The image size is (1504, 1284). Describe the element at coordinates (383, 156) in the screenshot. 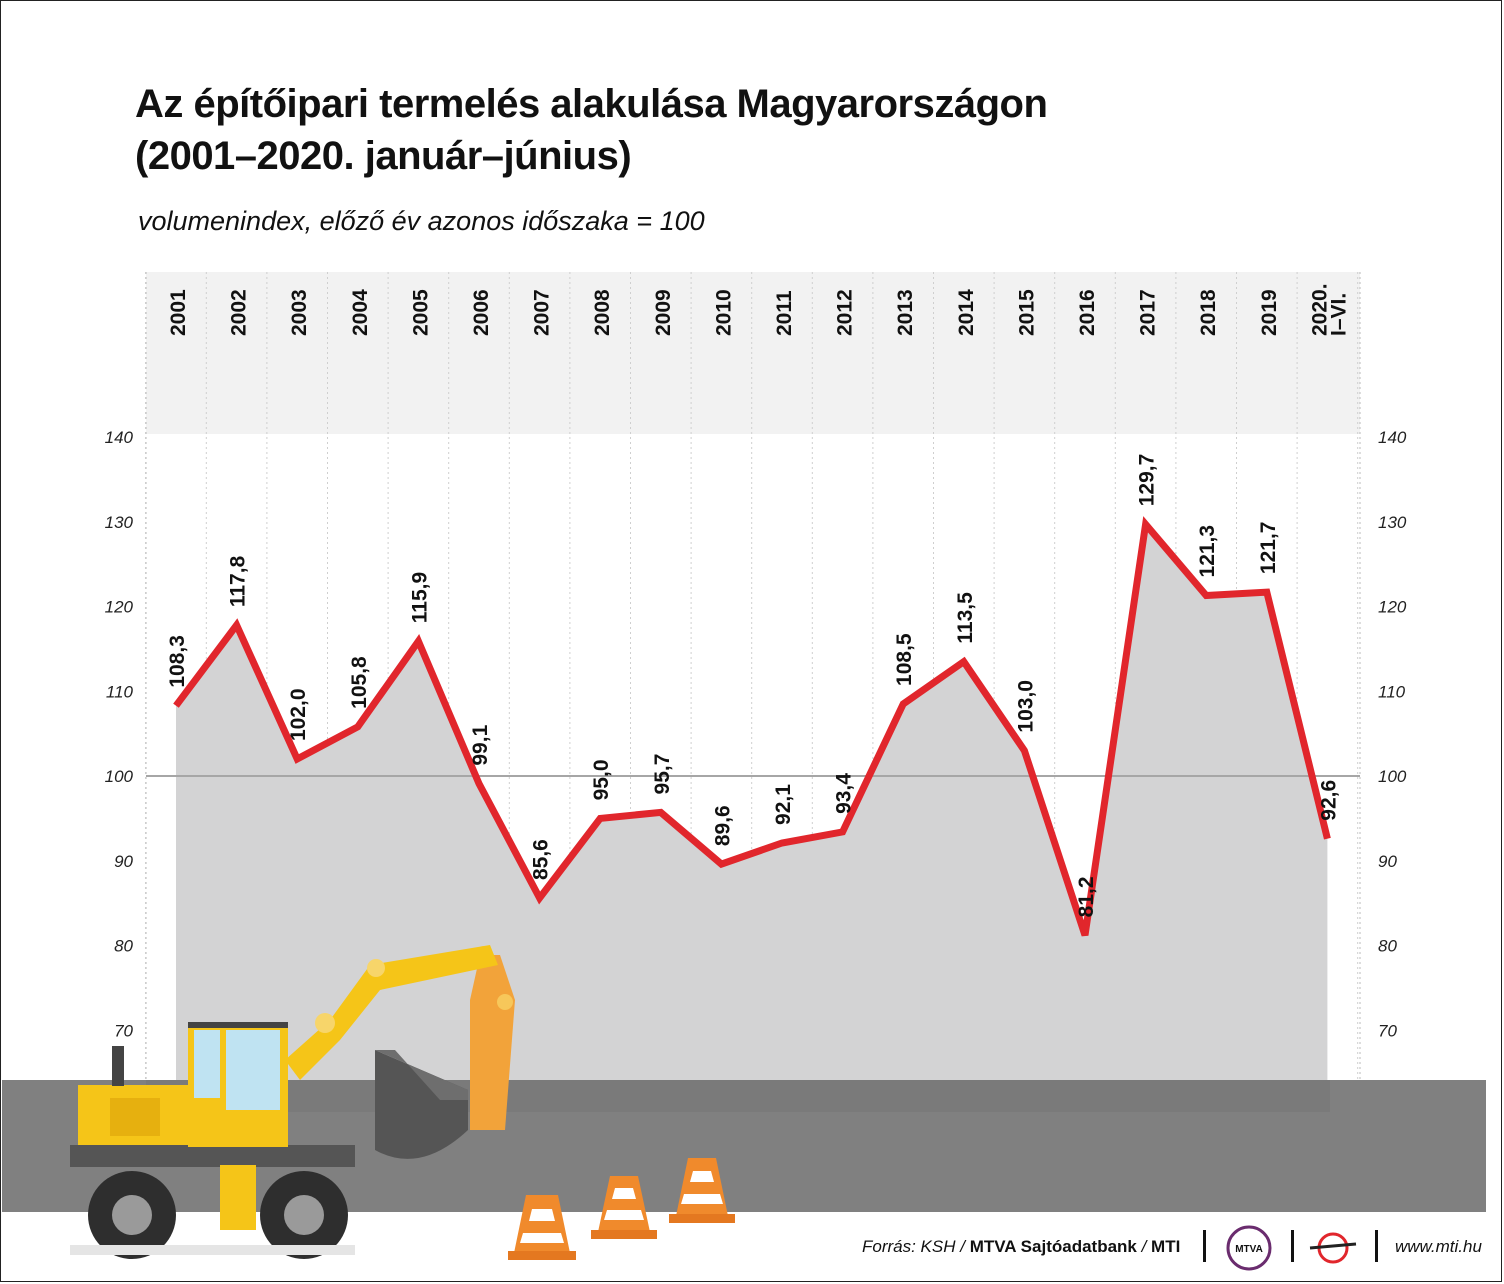

I see `title-line-2: (2001–2020. január–június)` at that location.